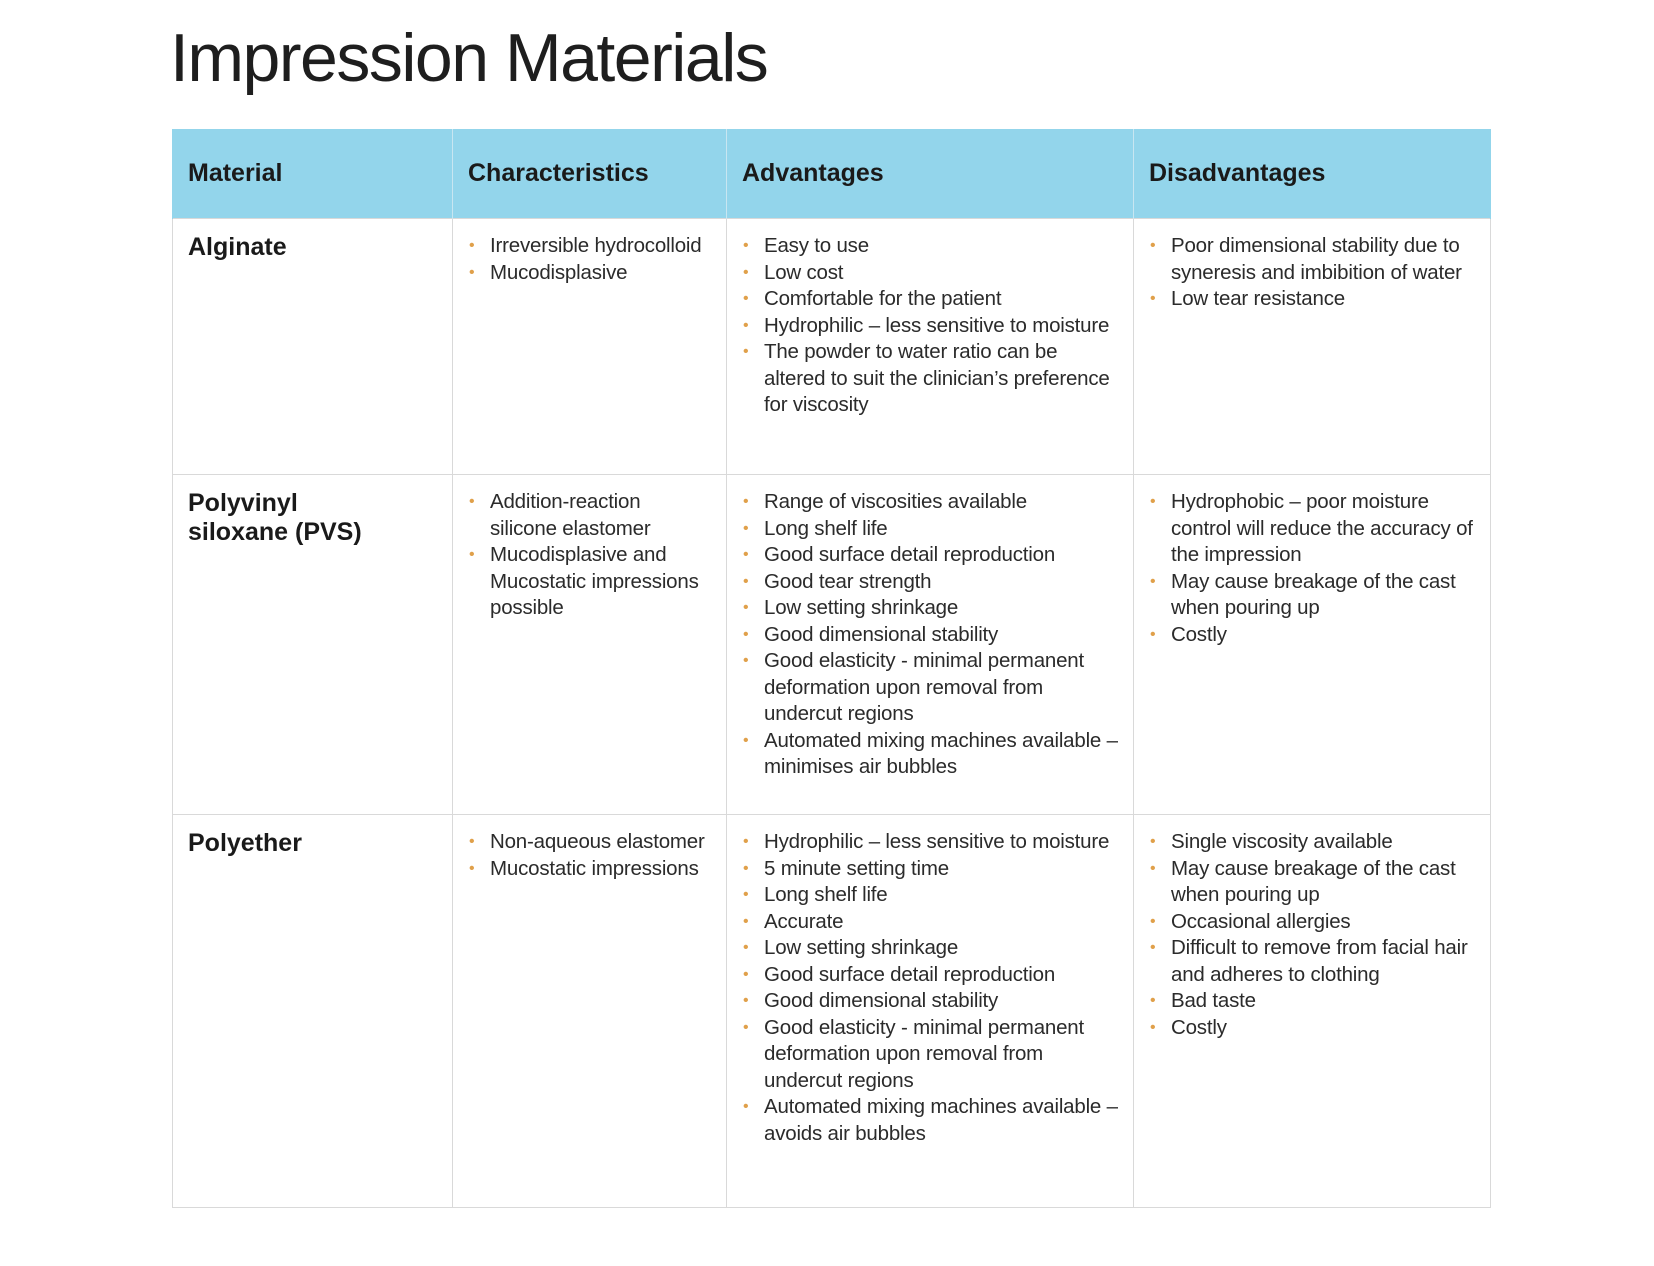  Describe the element at coordinates (312, 644) in the screenshot. I see `material-name-cell: Polyvinyl siloxane (PVS)` at that location.